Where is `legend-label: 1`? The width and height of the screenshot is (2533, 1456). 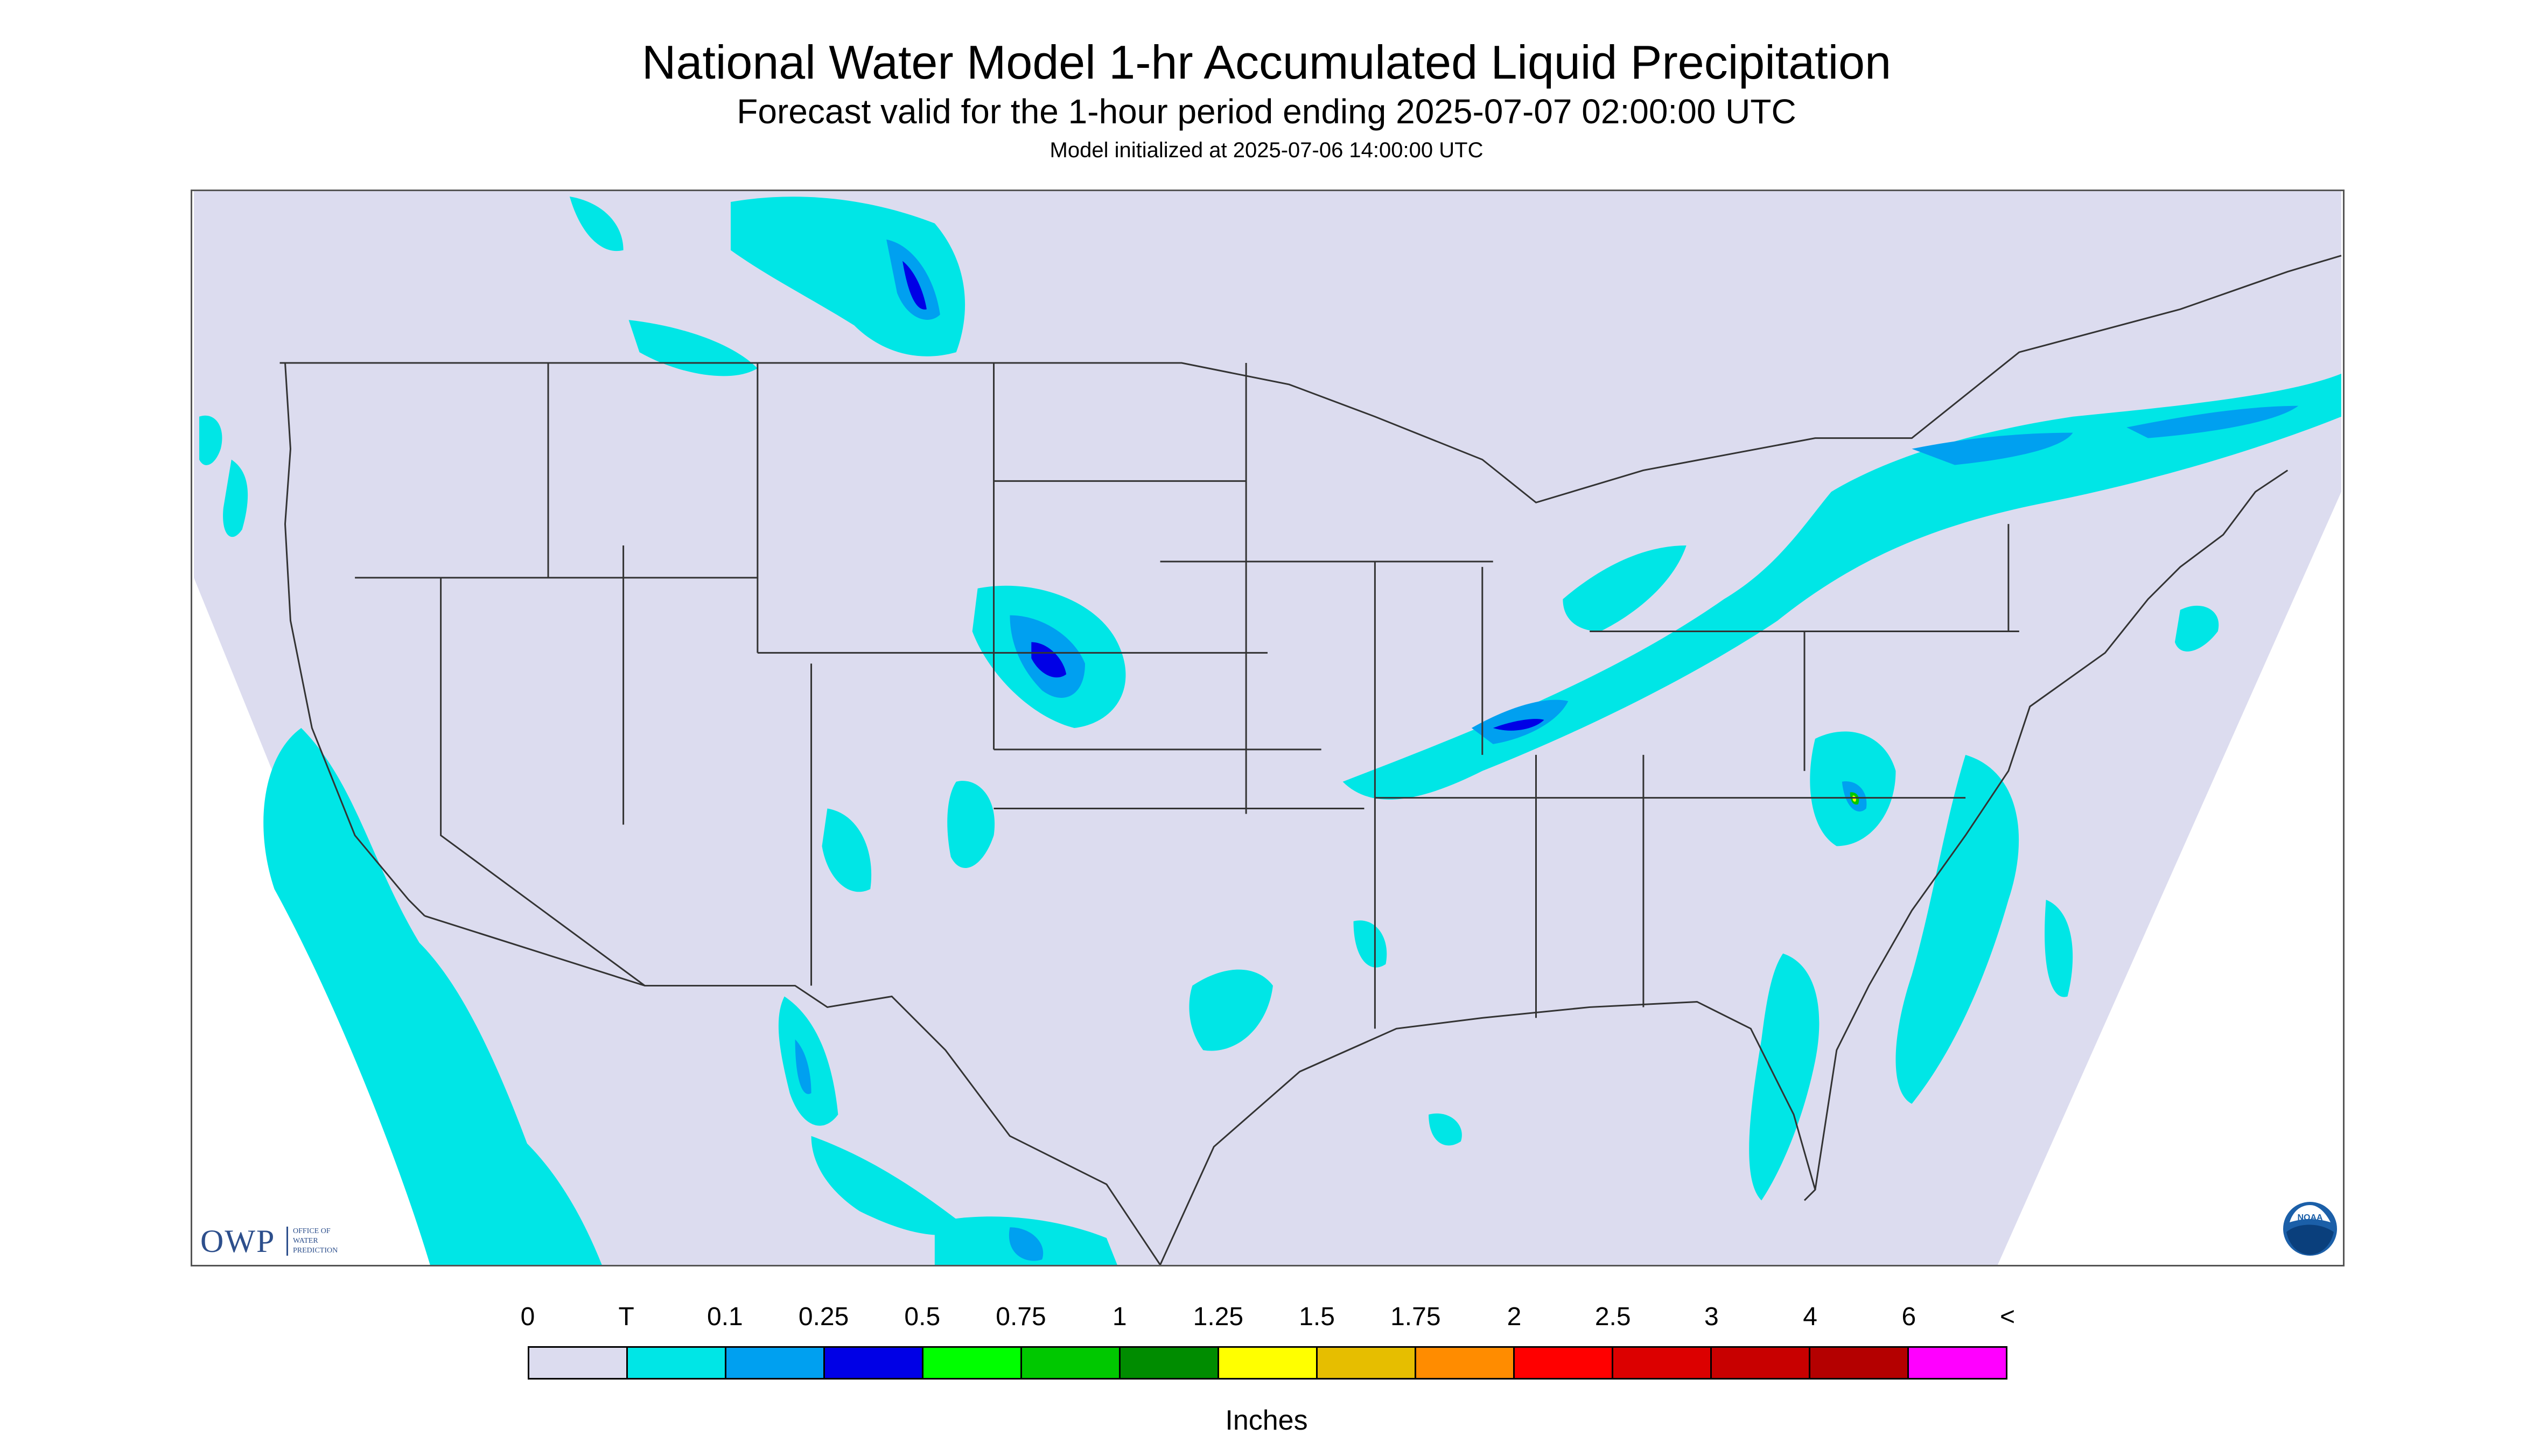 legend-label: 1 is located at coordinates (1120, 1317).